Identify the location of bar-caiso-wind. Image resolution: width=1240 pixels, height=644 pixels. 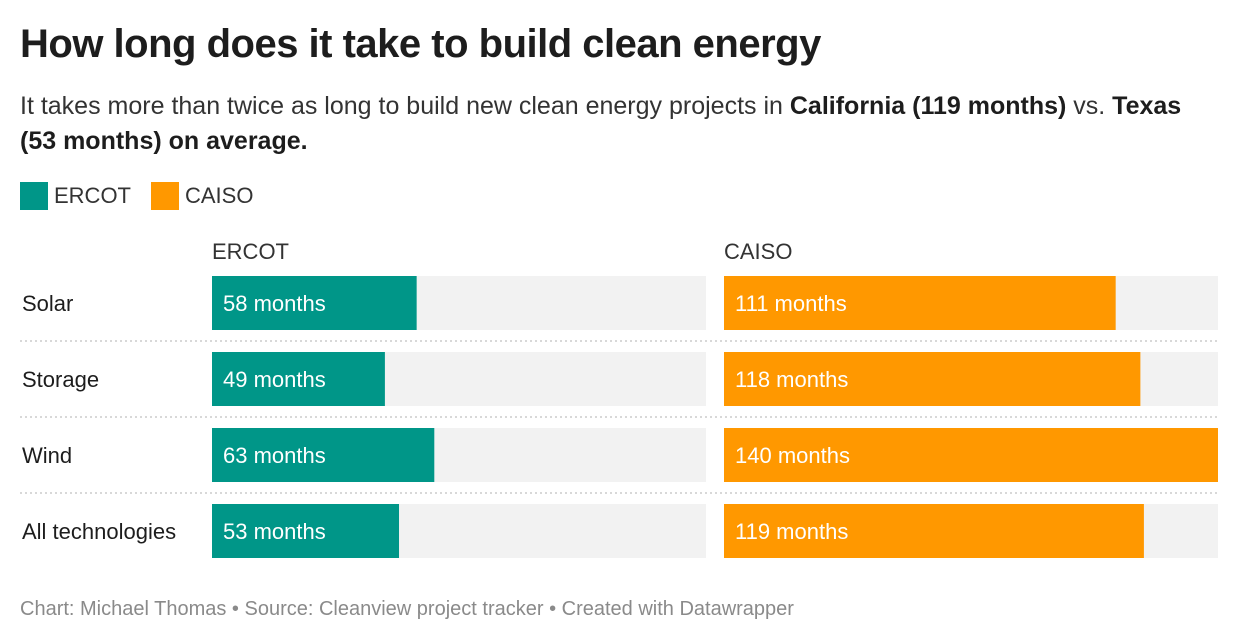
(971, 455).